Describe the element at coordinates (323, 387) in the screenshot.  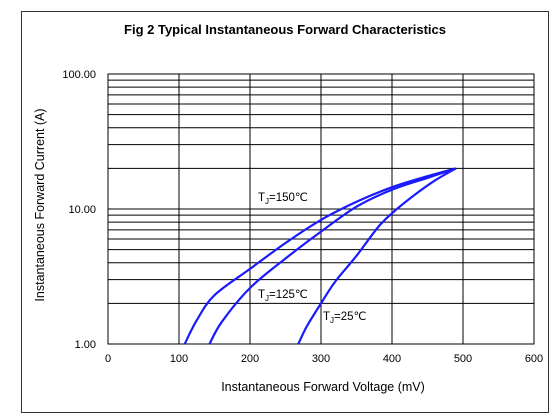
I see `x-axis-label: Instantaneous Forward Voltage (mV)` at that location.